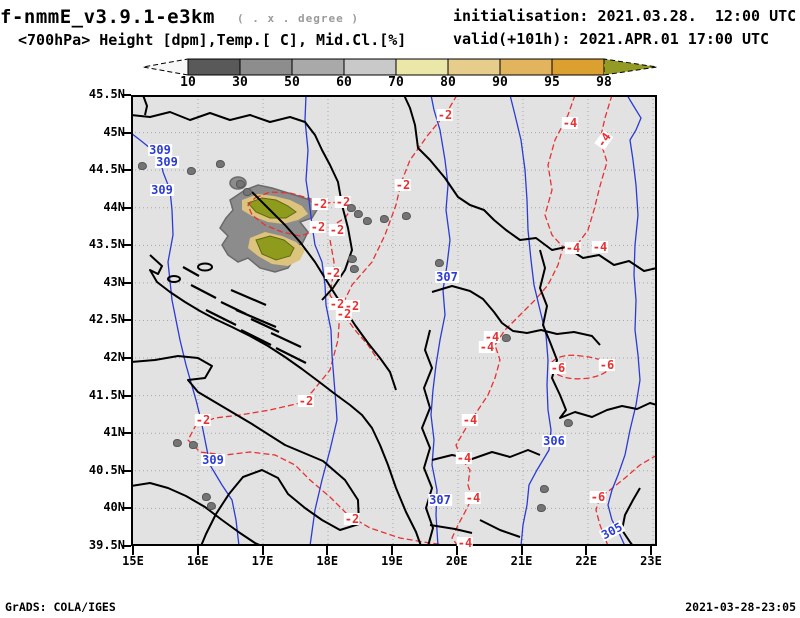 This screenshot has width=800, height=618. Describe the element at coordinates (107, 17) in the screenshot. I see `model-title: f-nmmE_v3.9.1-e3km` at that location.